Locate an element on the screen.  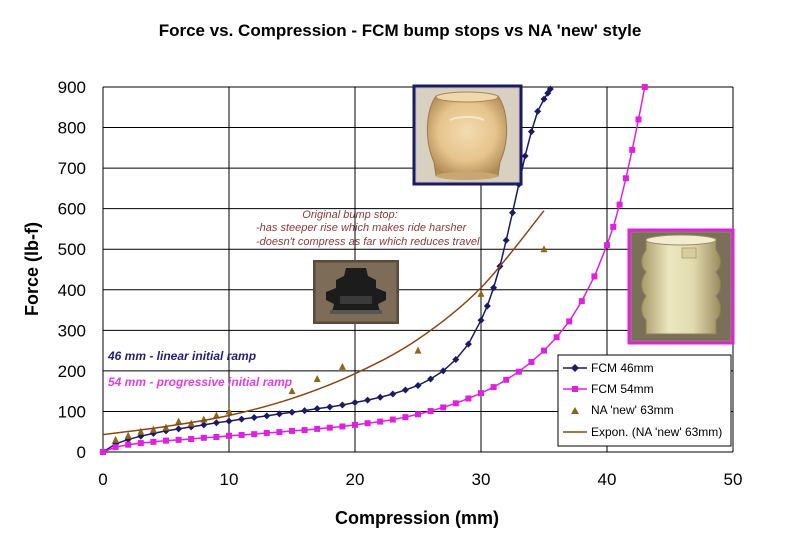
legend-item-na-new-63mm: NA 'new' 63mm is located at coordinates (622, 410).